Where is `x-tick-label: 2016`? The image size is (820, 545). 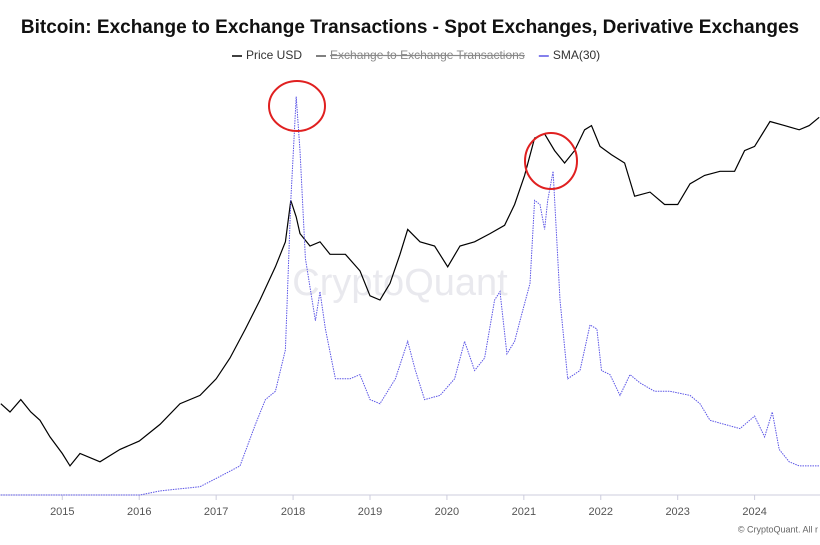
x-tick-label: 2016 is located at coordinates (139, 512).